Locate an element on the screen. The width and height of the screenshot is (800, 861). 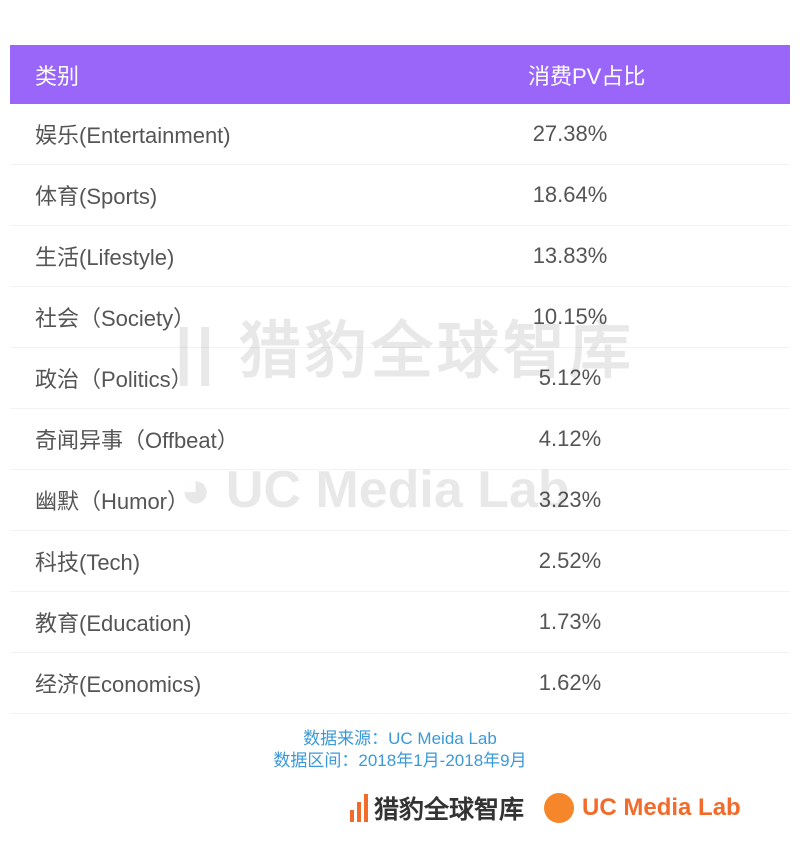
table-row: 政治（Politics） 5.12% is located at coordinates (400, 378).